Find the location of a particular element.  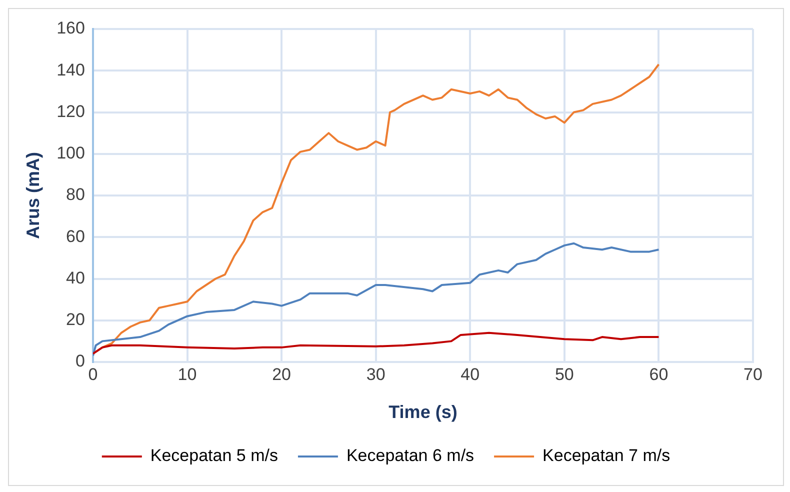

y-tick-label: 40 is located at coordinates (75, 278).